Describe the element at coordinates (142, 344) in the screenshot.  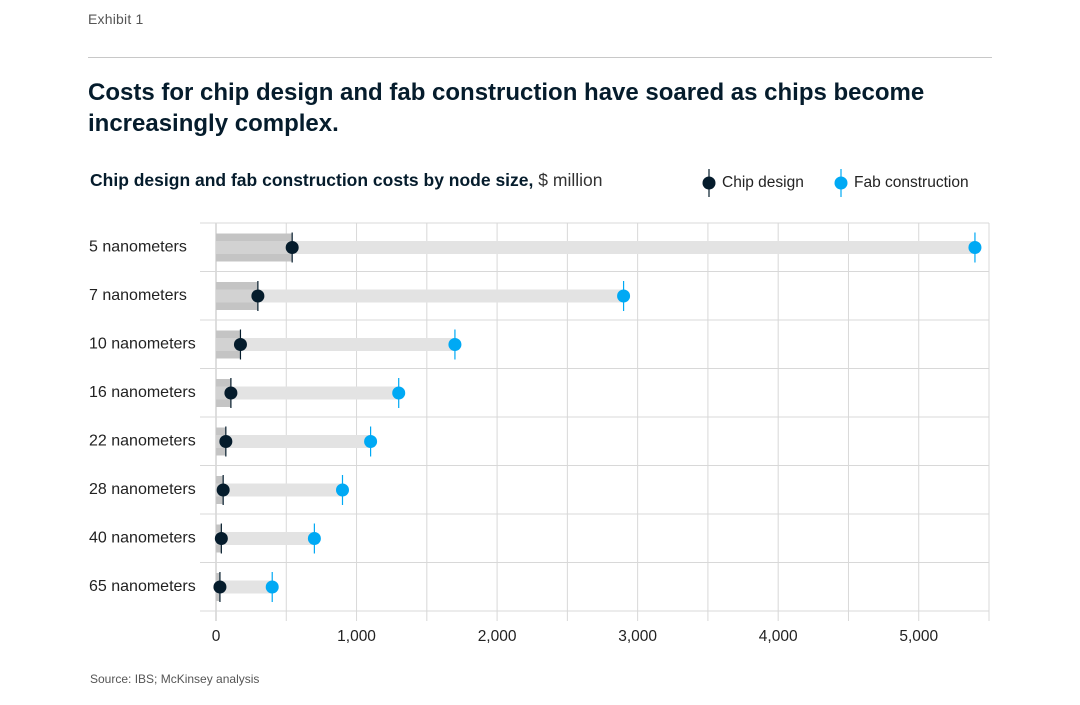
I see `row-label: 10 nanometers` at that location.